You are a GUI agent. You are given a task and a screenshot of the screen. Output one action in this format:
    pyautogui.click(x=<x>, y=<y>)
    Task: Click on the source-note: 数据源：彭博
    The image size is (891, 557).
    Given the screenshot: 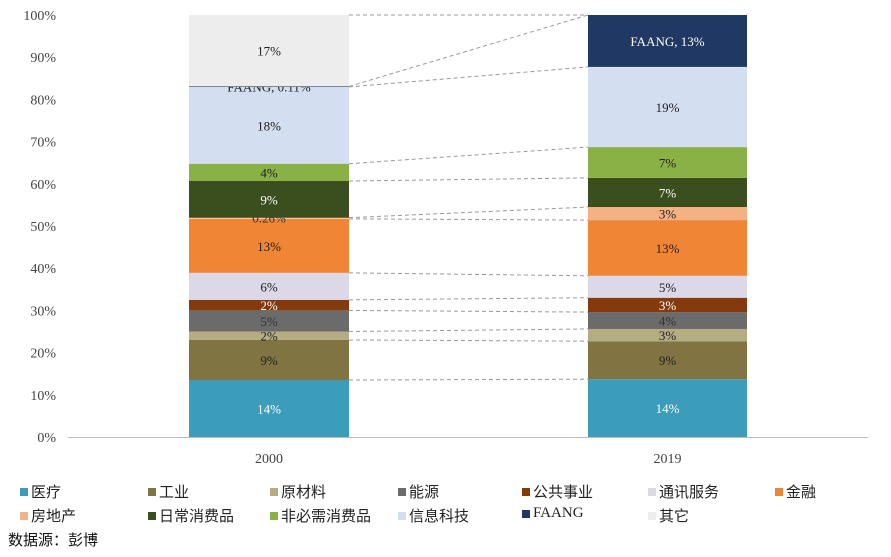 What is the action you would take?
    pyautogui.click(x=53, y=540)
    